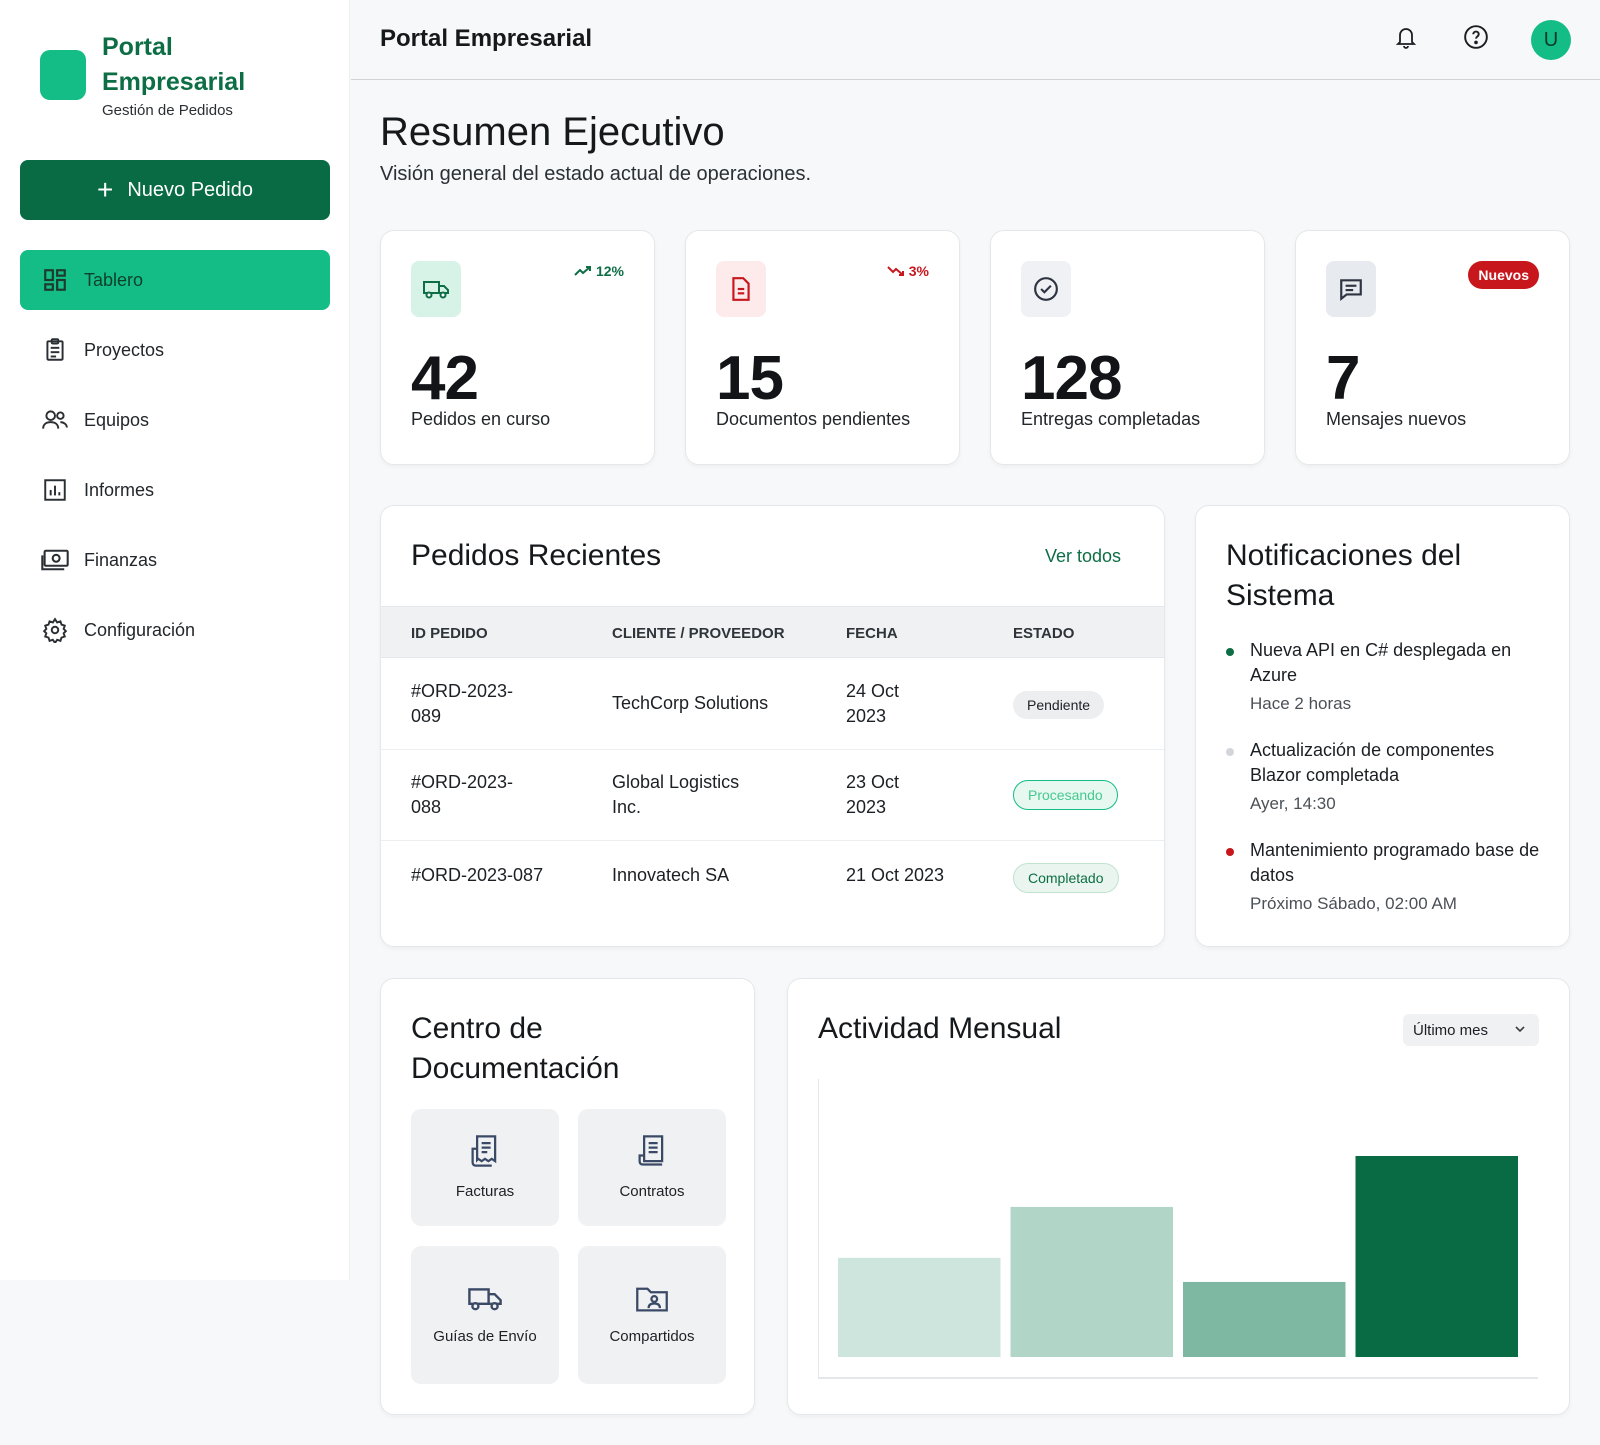  I want to click on order-date: 23 Oct 2023, so click(873, 794).